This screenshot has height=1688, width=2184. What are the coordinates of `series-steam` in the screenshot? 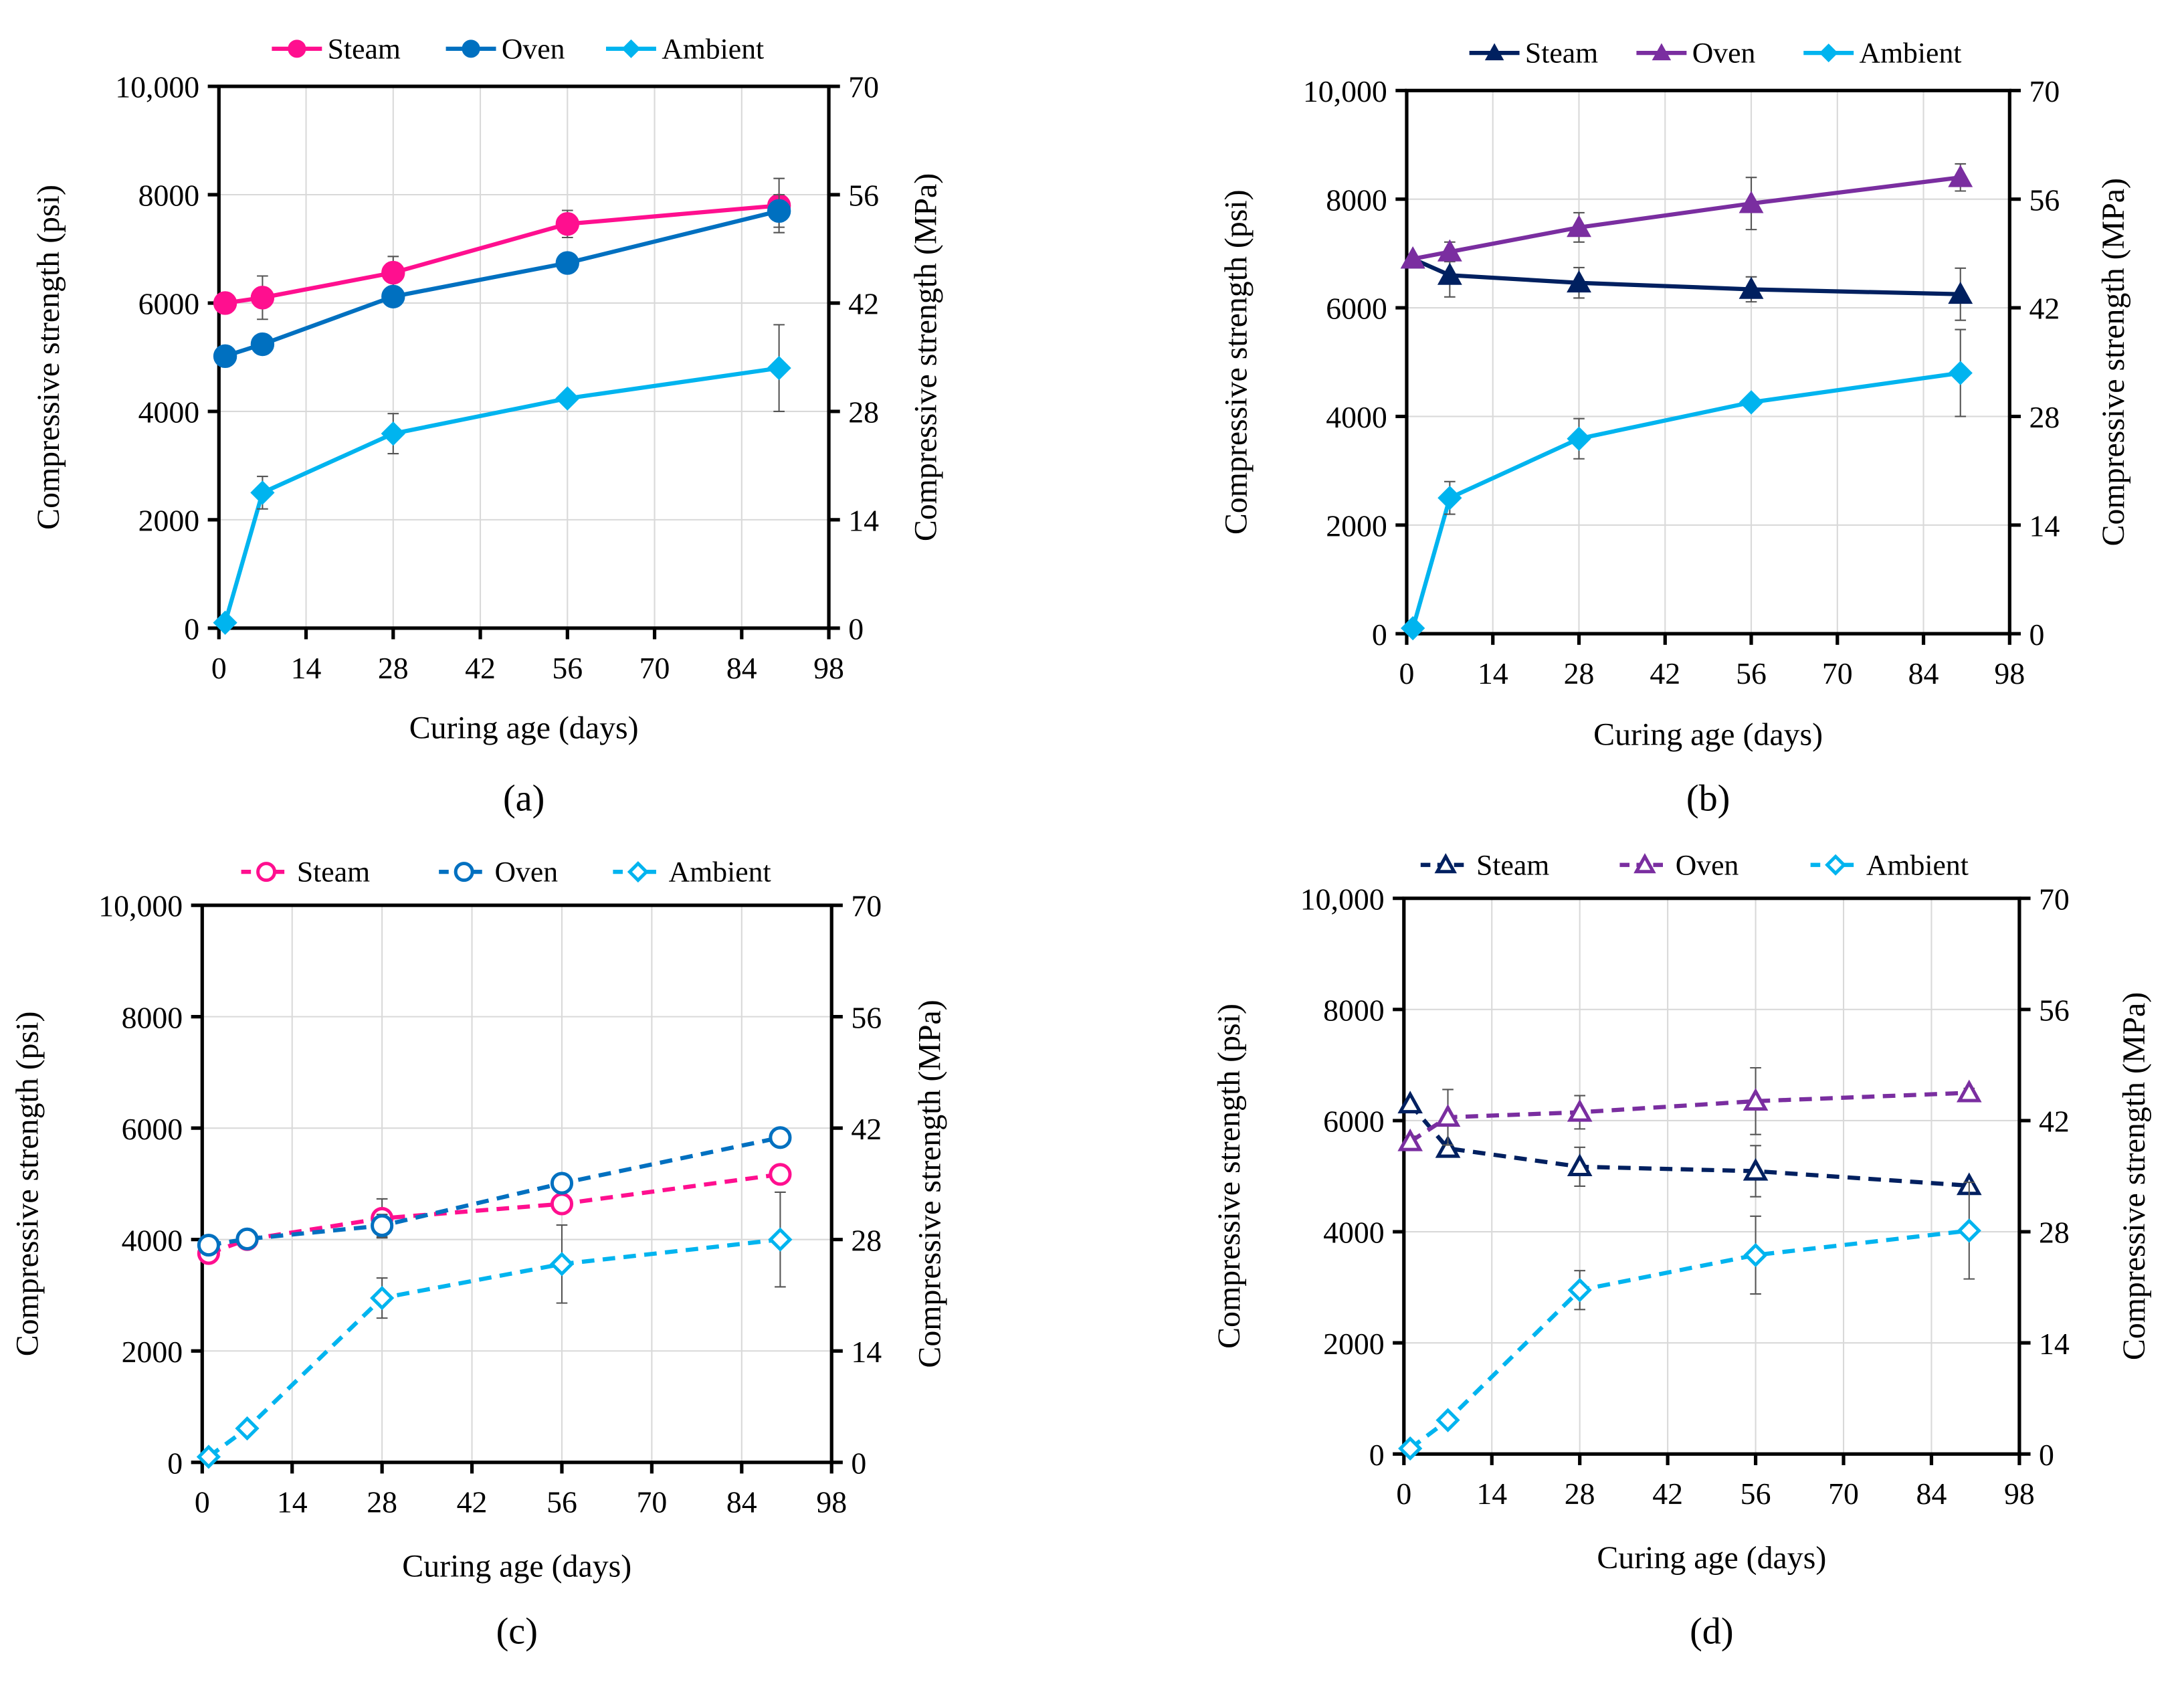 It's located at (494, 1214).